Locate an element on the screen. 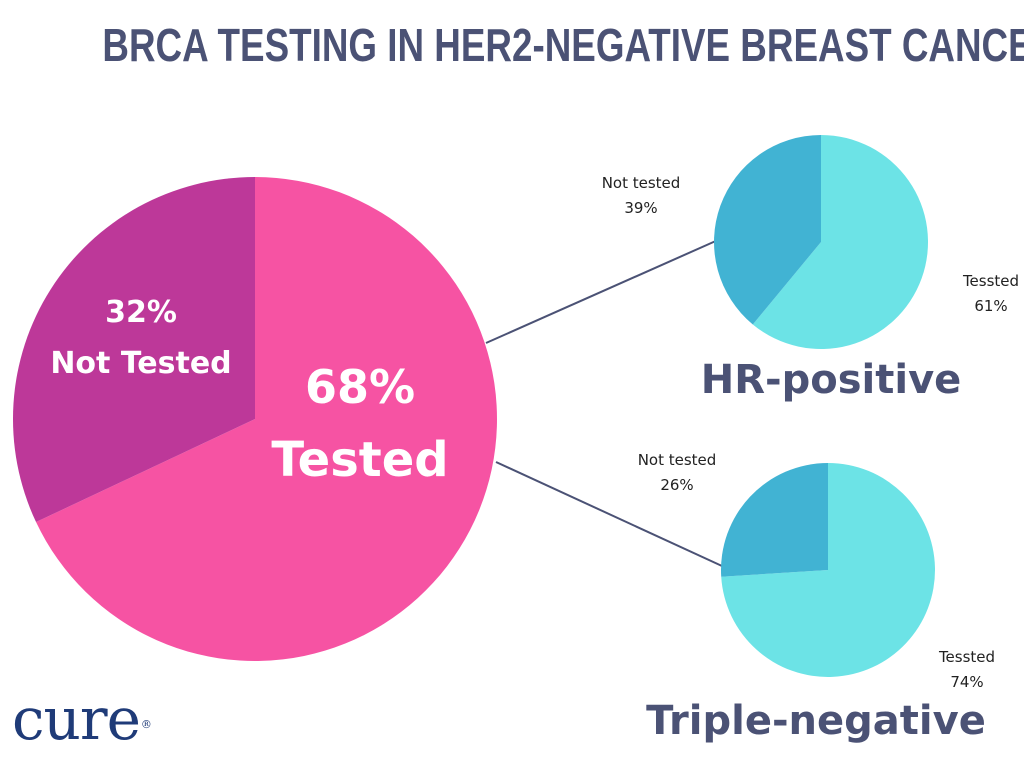 Image resolution: width=1024 pixels, height=768 pixels. pie-hr-not-tested-pct: 39% is located at coordinates (640, 208).